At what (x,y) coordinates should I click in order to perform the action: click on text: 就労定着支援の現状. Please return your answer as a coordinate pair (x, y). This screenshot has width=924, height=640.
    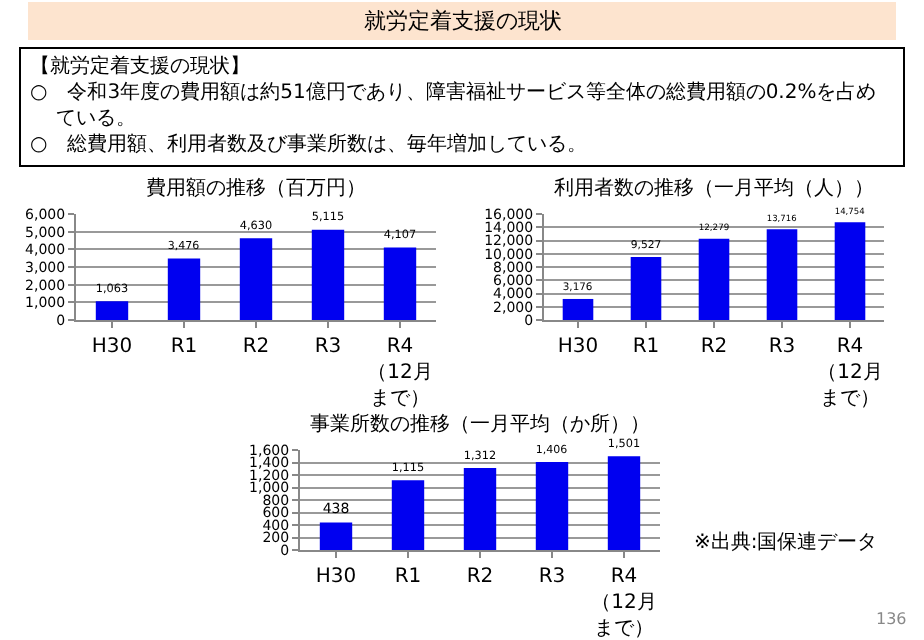
    Looking at the image, I should click on (463, 21).